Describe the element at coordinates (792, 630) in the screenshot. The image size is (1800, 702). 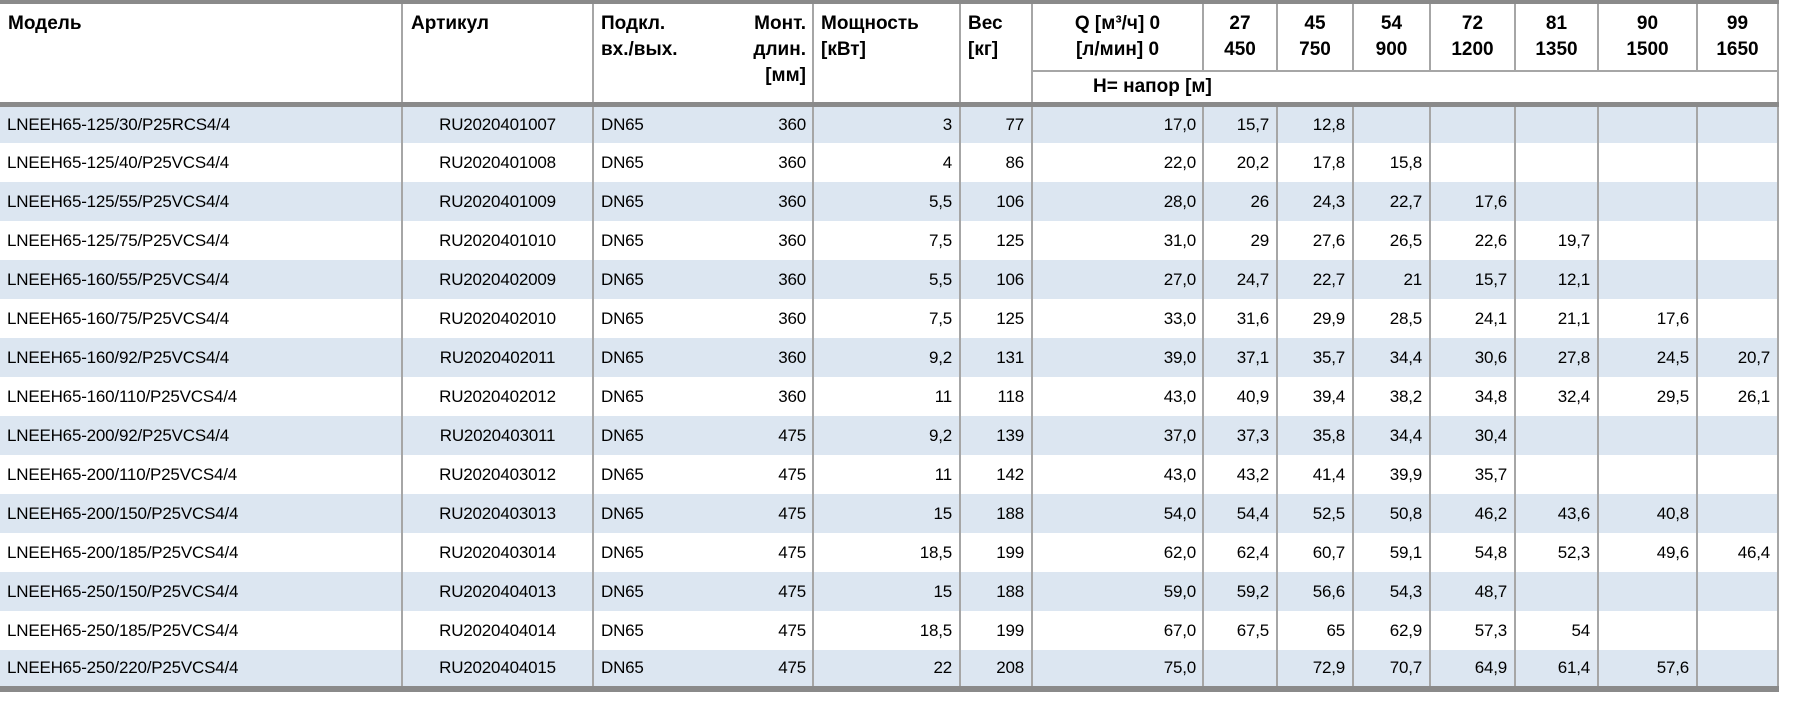
I see `mount-length-cell: 475` at that location.